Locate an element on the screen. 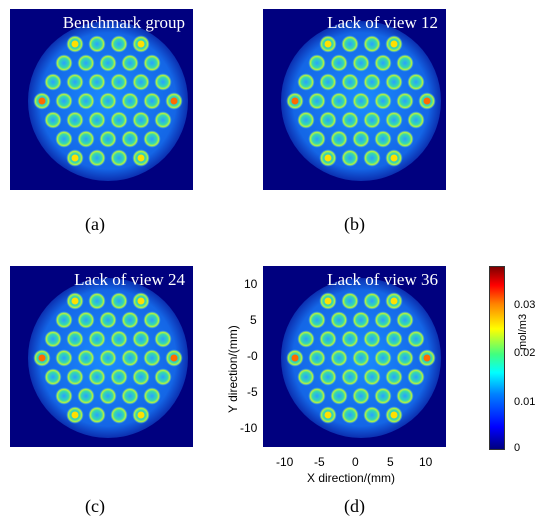  x-tick-label: -5 is located at coordinates (319, 462).